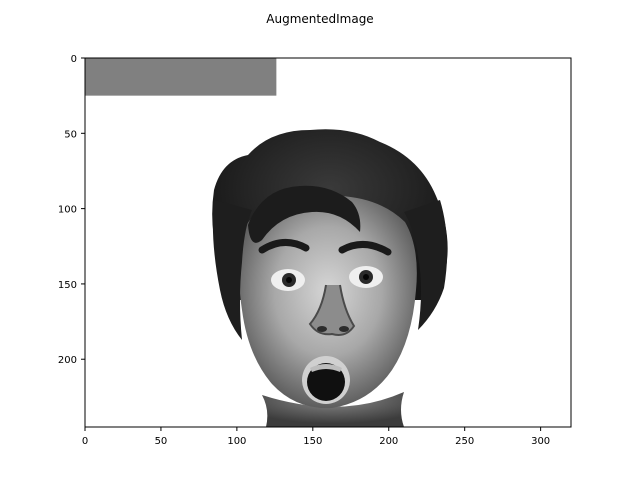 The height and width of the screenshot is (480, 640). I want to click on y-tick-label: 100, so click(67, 210).